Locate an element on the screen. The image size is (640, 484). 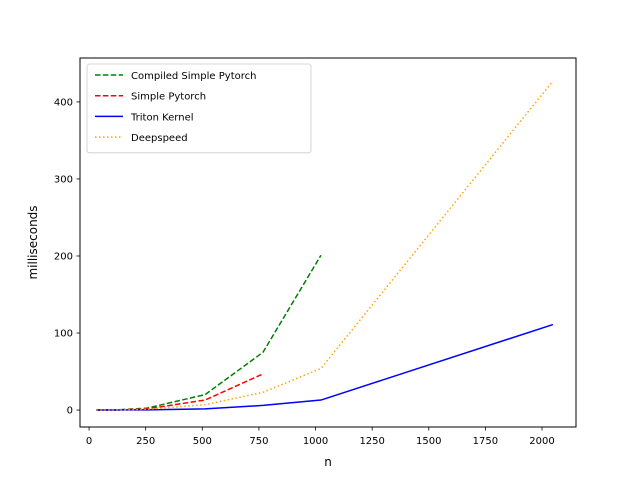
legend-label: Compiled Simple Pytorch is located at coordinates (193, 76).